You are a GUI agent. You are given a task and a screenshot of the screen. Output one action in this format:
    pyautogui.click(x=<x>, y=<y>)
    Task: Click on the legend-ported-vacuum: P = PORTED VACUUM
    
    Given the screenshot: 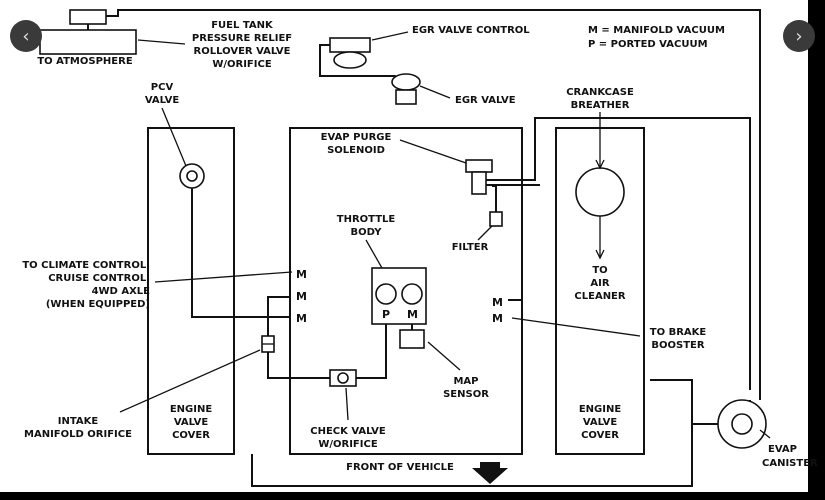 What is the action you would take?
    pyautogui.click(x=648, y=44)
    